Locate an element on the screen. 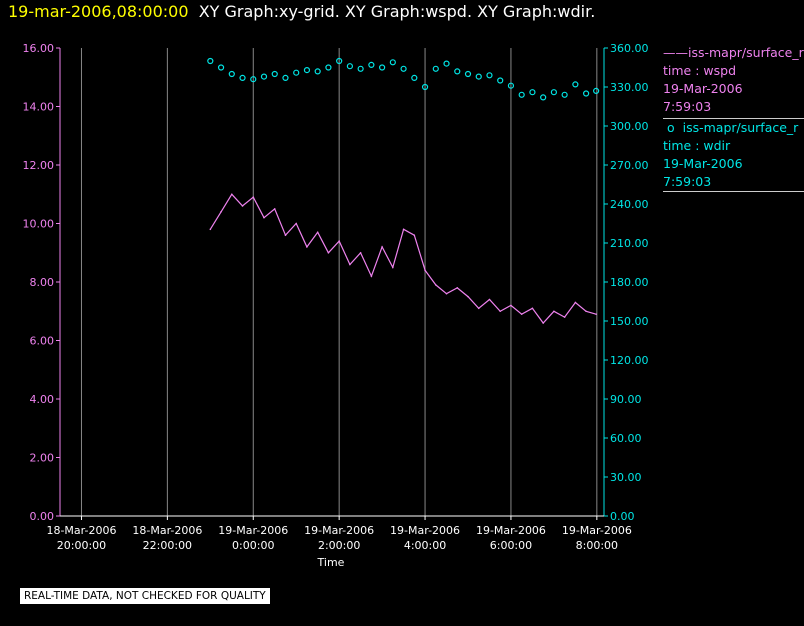 This screenshot has height=626, width=804. y-right-tick-label: 90.00 is located at coordinates (626, 399).